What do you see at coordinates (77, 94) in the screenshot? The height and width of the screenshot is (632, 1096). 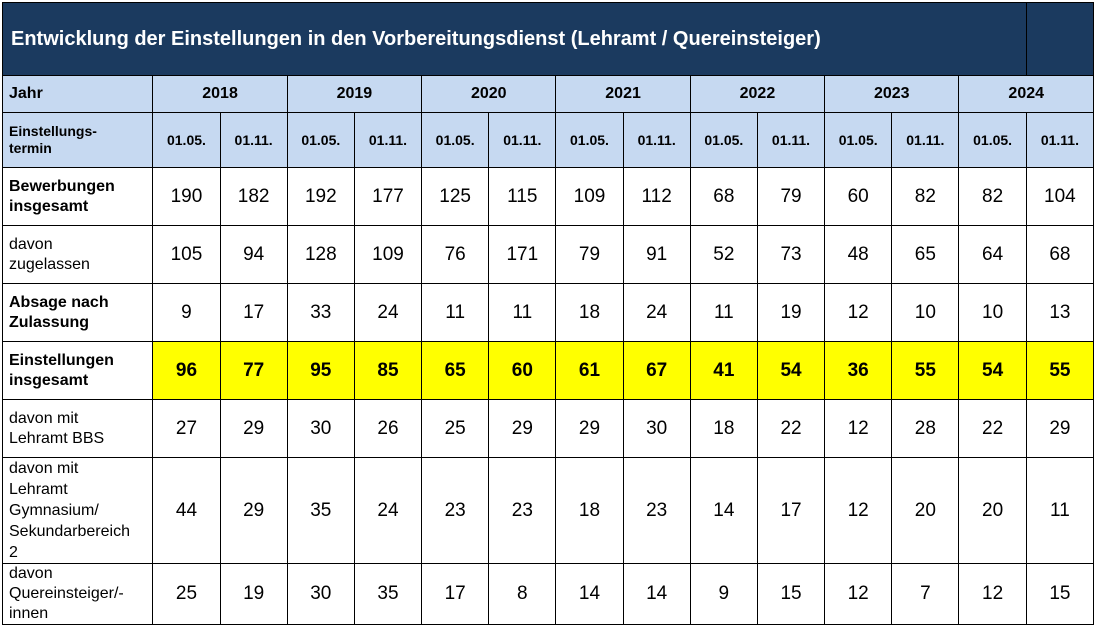 I see `year-header-label: Jahr` at bounding box center [77, 94].